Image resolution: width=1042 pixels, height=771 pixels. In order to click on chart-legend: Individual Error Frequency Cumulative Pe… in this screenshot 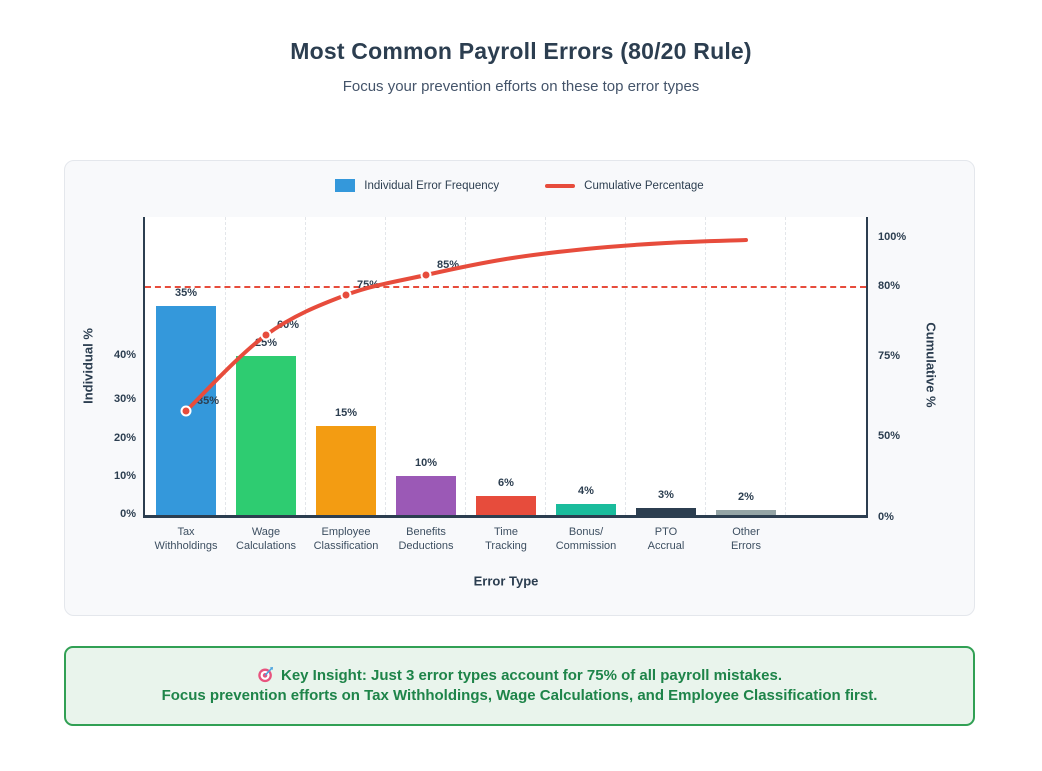, I will do `click(519, 185)`.